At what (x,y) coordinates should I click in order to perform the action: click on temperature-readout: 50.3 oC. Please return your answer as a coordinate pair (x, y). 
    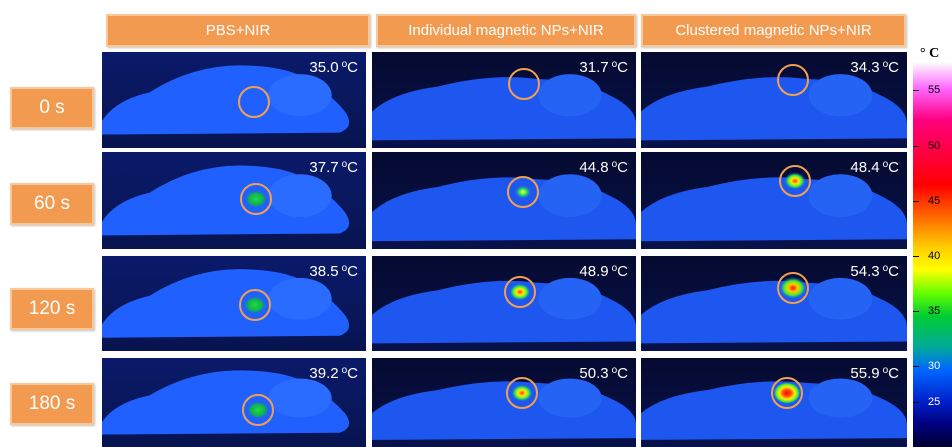
    Looking at the image, I should click on (603, 373).